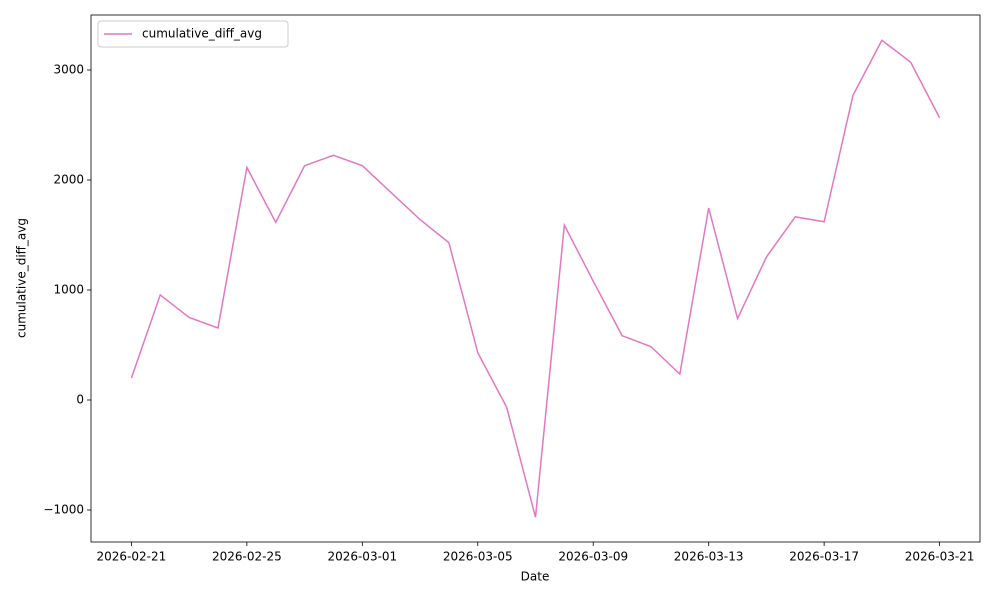 This screenshot has width=1000, height=604. What do you see at coordinates (824, 557) in the screenshot?
I see `x-tick-label: 2026-03-17` at bounding box center [824, 557].